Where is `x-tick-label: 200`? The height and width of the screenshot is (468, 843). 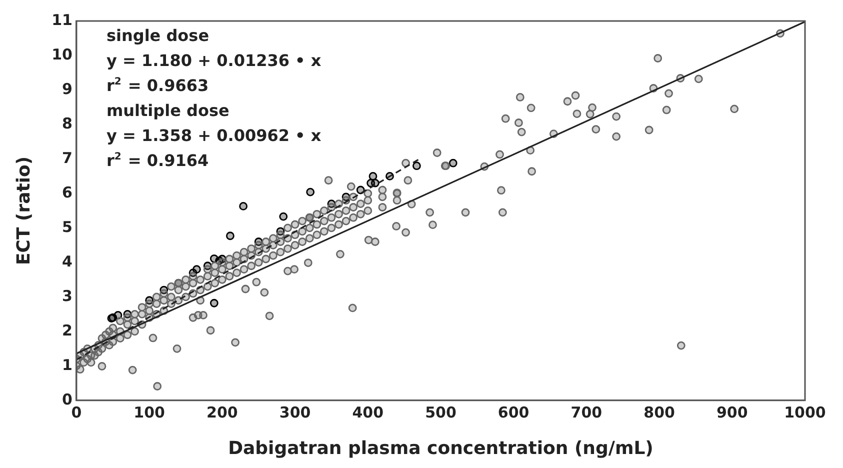
x-tick-label: 200 is located at coordinates (222, 412).